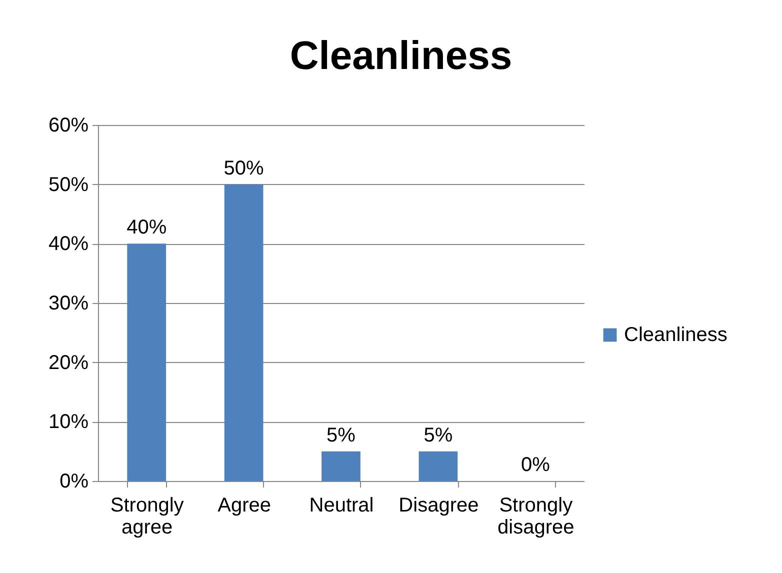 This screenshot has height=573, width=782. What do you see at coordinates (401, 56) in the screenshot?
I see `chart-title: Cleanliness` at bounding box center [401, 56].